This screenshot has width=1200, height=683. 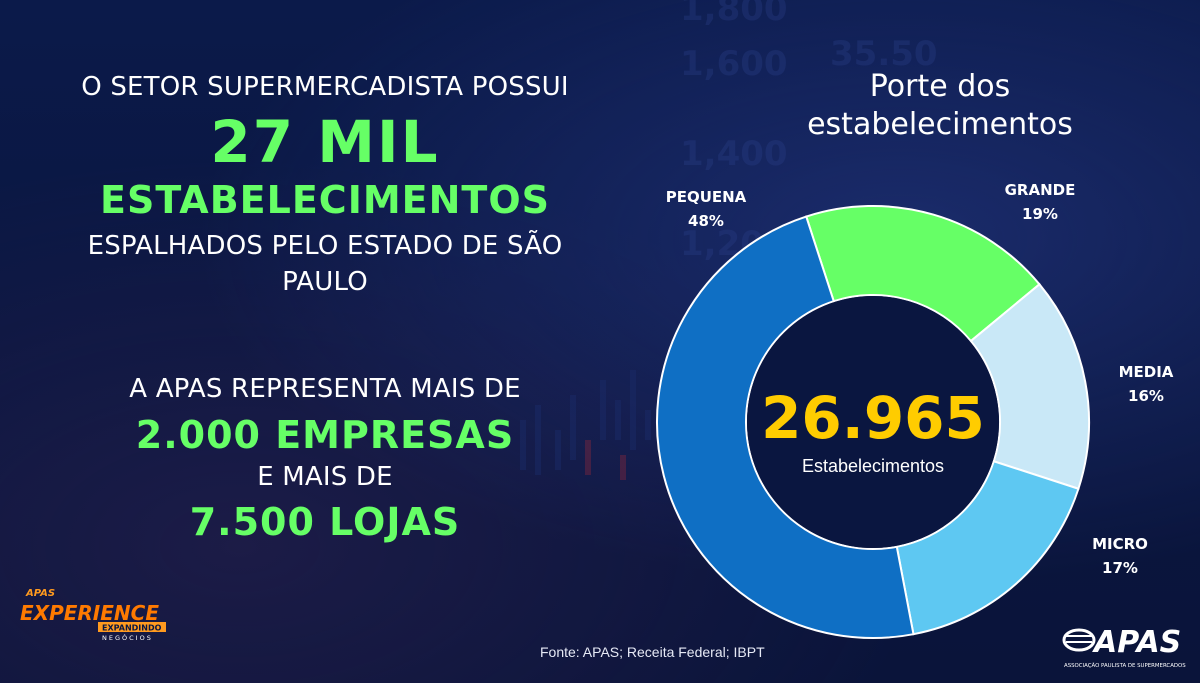 I want to click on slice-value-pequena: 48%, so click(x=706, y=221).